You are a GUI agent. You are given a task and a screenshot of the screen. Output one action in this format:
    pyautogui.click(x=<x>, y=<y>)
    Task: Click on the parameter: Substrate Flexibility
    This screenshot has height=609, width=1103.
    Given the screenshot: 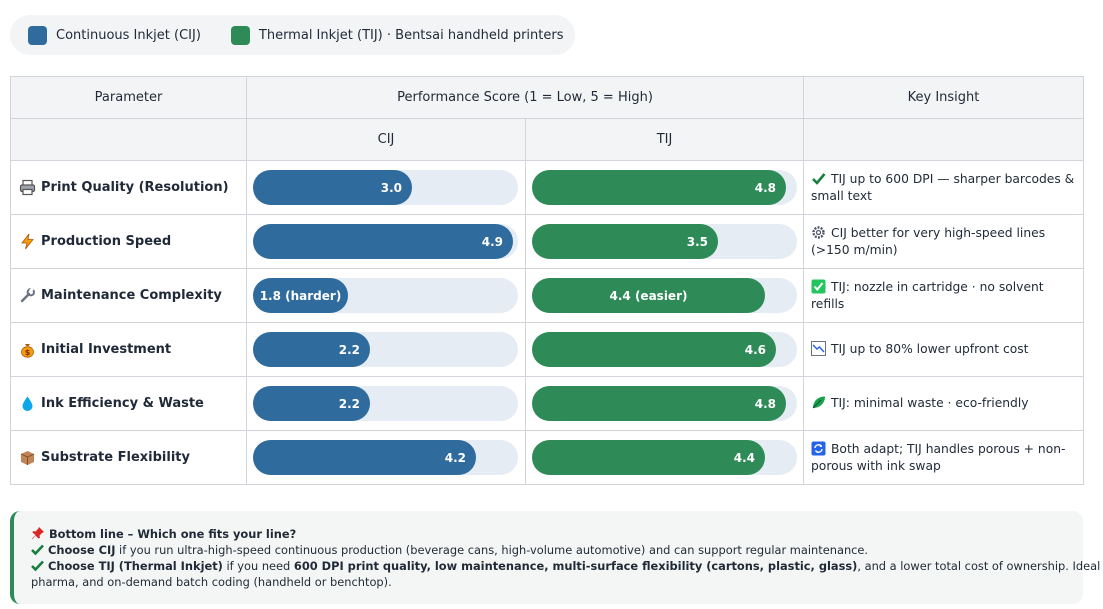 What is the action you would take?
    pyautogui.click(x=132, y=457)
    